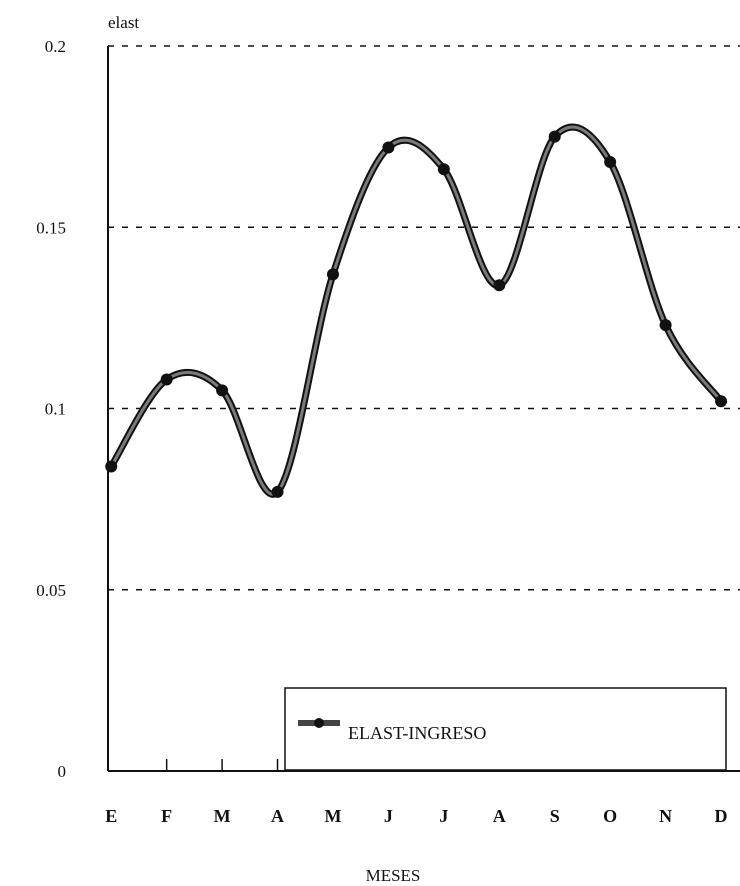 The width and height of the screenshot is (740, 886). What do you see at coordinates (62, 771) in the screenshot?
I see `y-tick-label: 0` at bounding box center [62, 771].